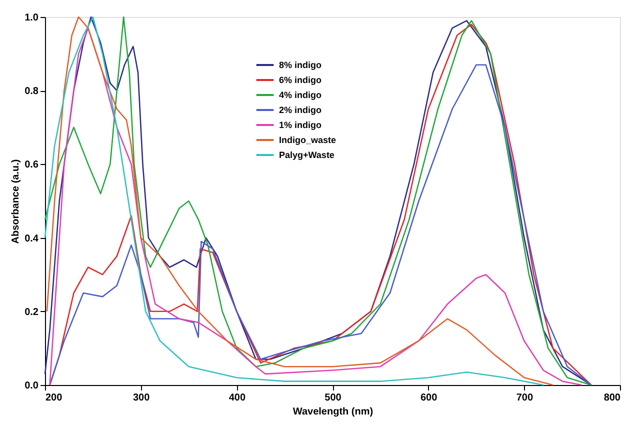  What do you see at coordinates (300, 80) in the screenshot?
I see `legend-label: 6% indigo` at bounding box center [300, 80].